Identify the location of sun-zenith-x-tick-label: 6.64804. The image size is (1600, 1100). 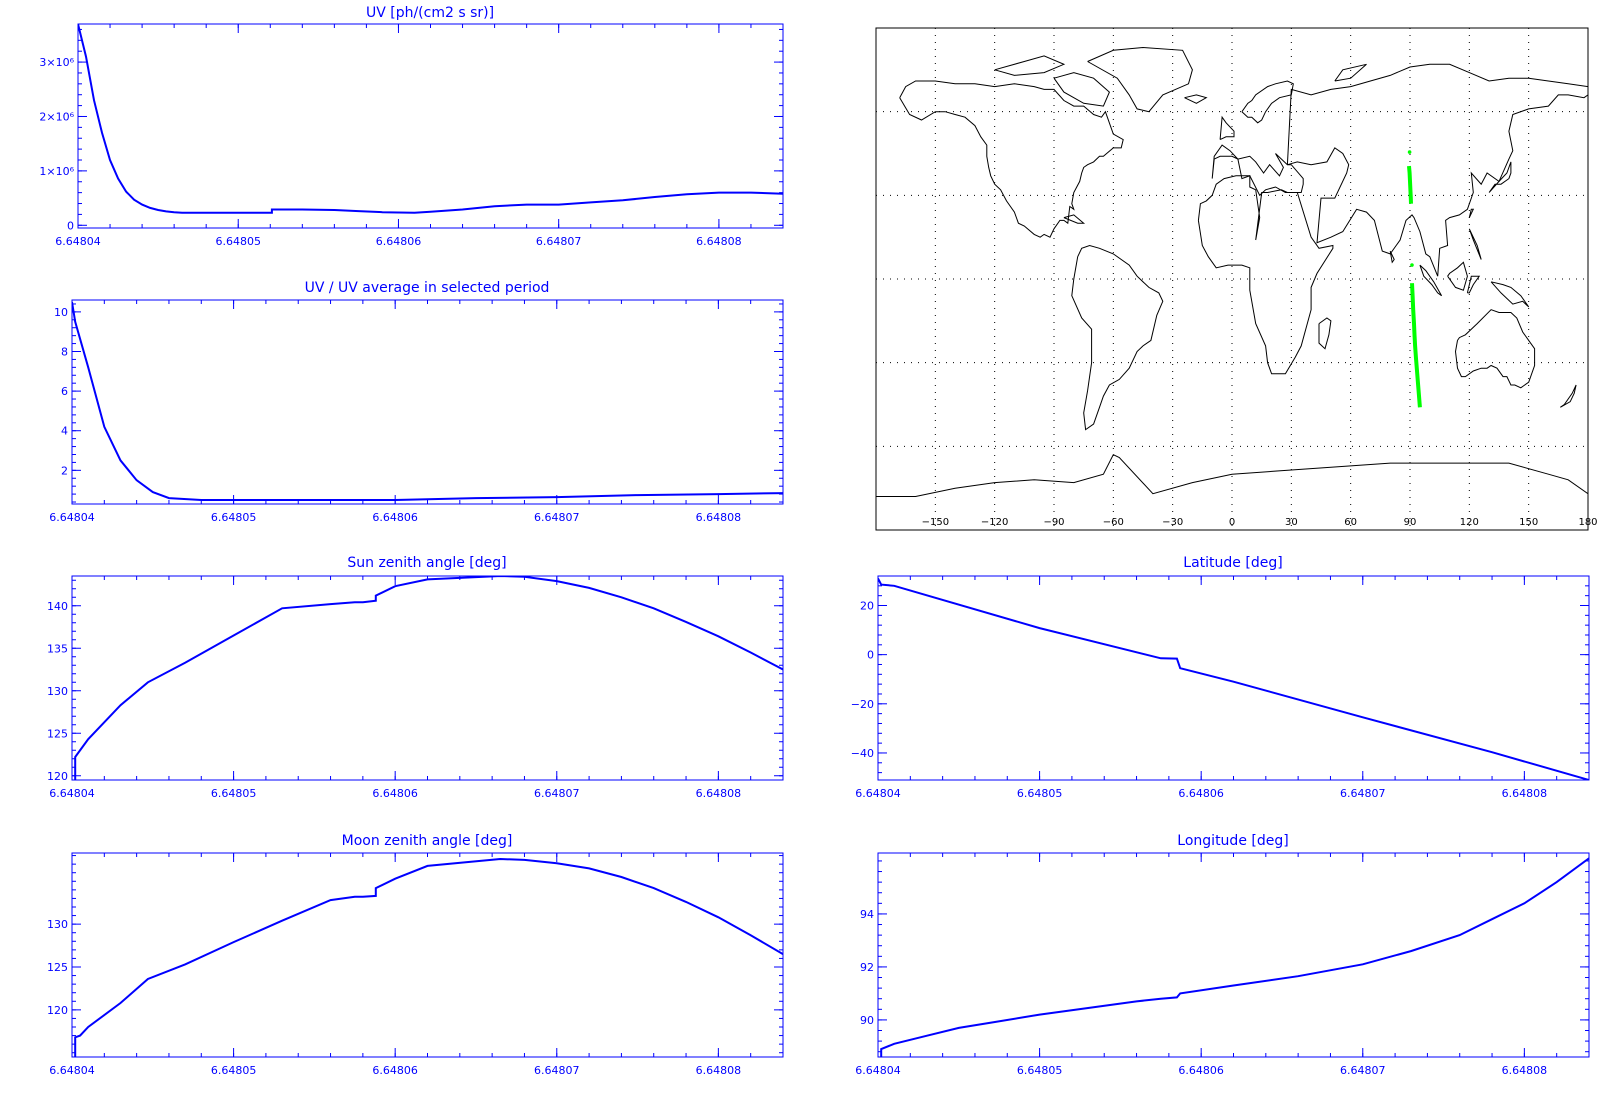
(72, 793).